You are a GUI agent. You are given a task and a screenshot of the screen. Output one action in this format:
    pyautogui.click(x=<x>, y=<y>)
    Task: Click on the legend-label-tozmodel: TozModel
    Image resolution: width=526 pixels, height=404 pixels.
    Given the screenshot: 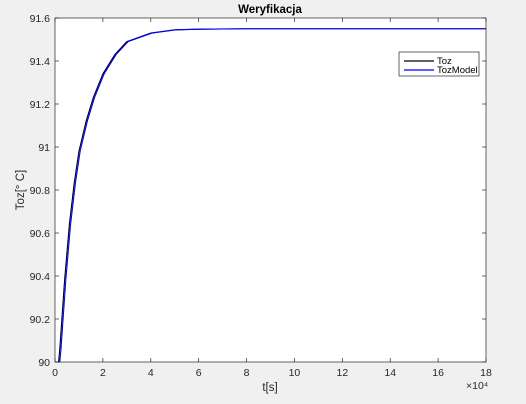 What is the action you would take?
    pyautogui.click(x=457, y=70)
    